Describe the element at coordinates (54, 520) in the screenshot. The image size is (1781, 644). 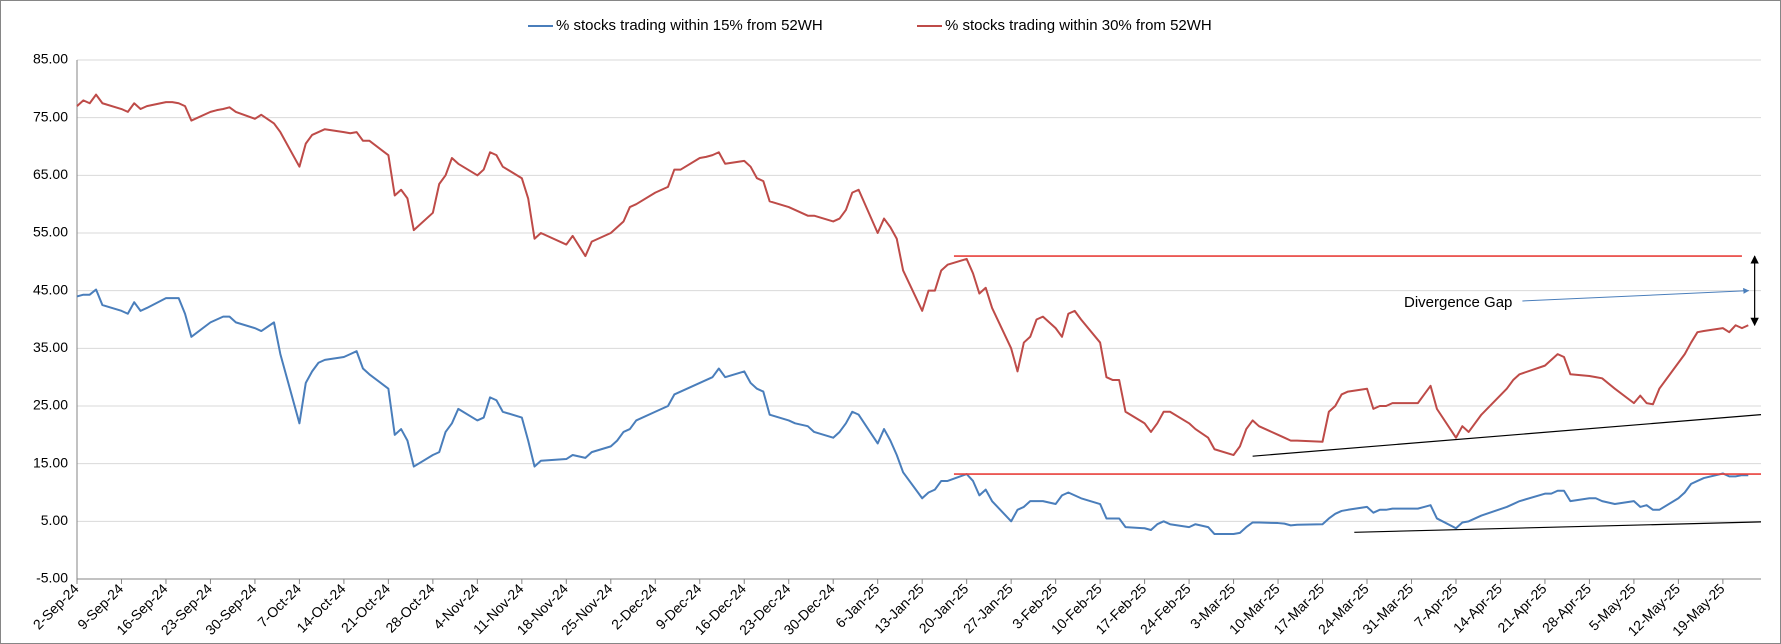
I see `y-tick-label: 5.00` at that location.